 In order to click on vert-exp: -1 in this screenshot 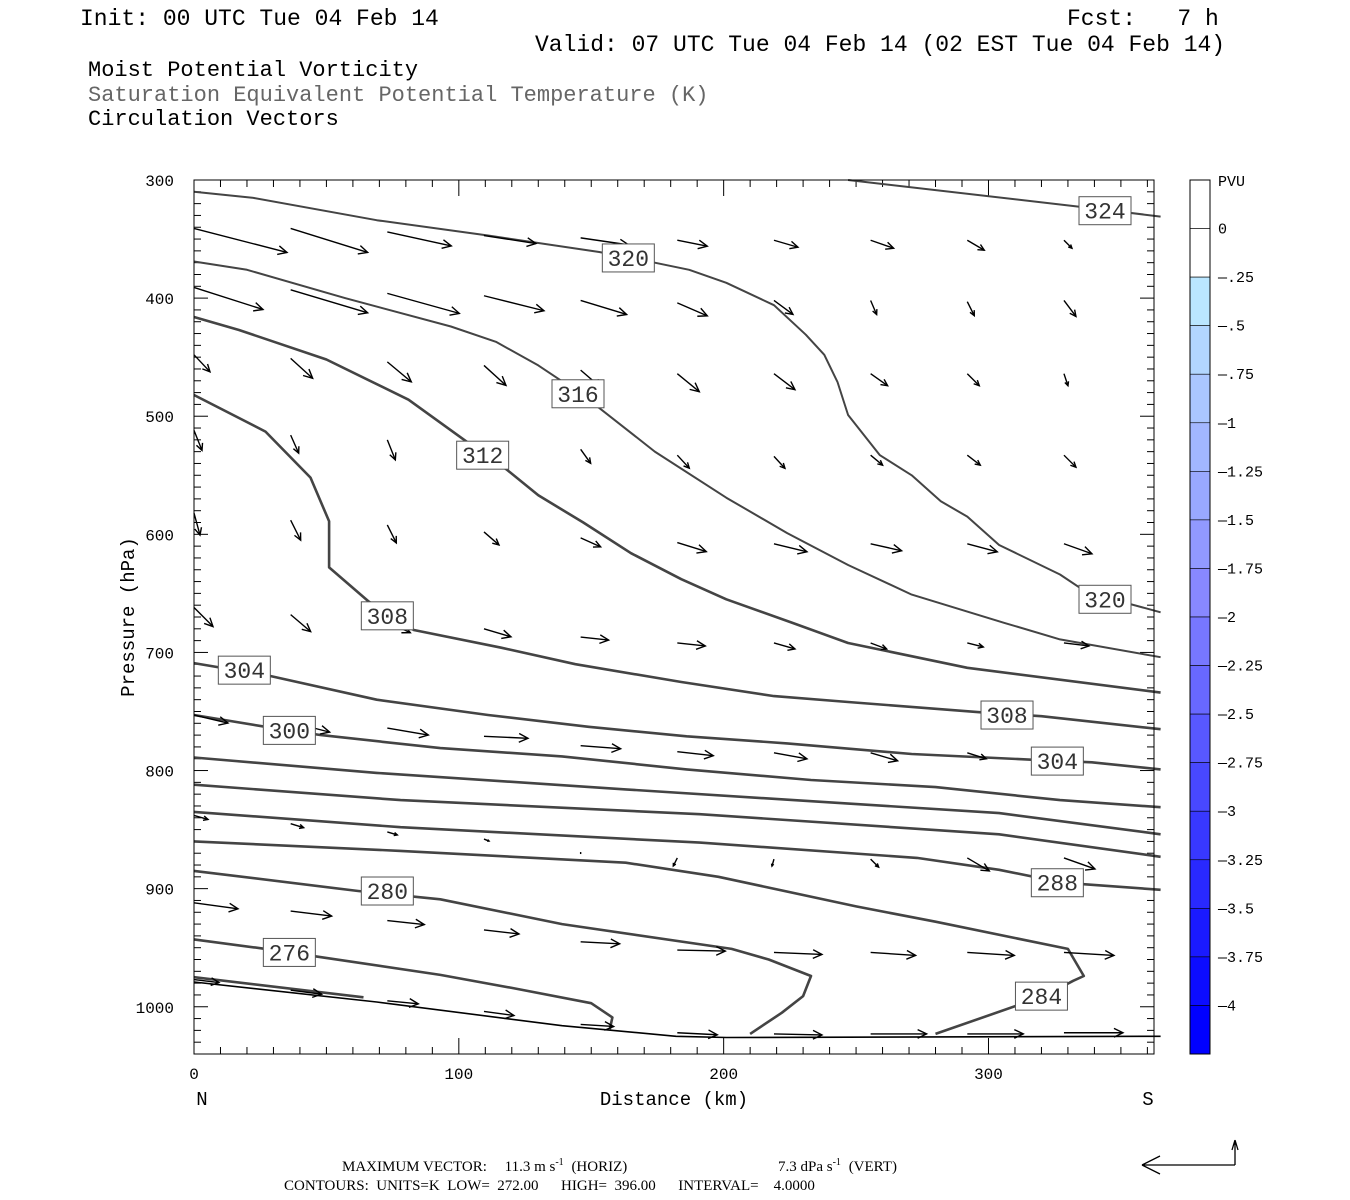, I will do `click(837, 1162)`.